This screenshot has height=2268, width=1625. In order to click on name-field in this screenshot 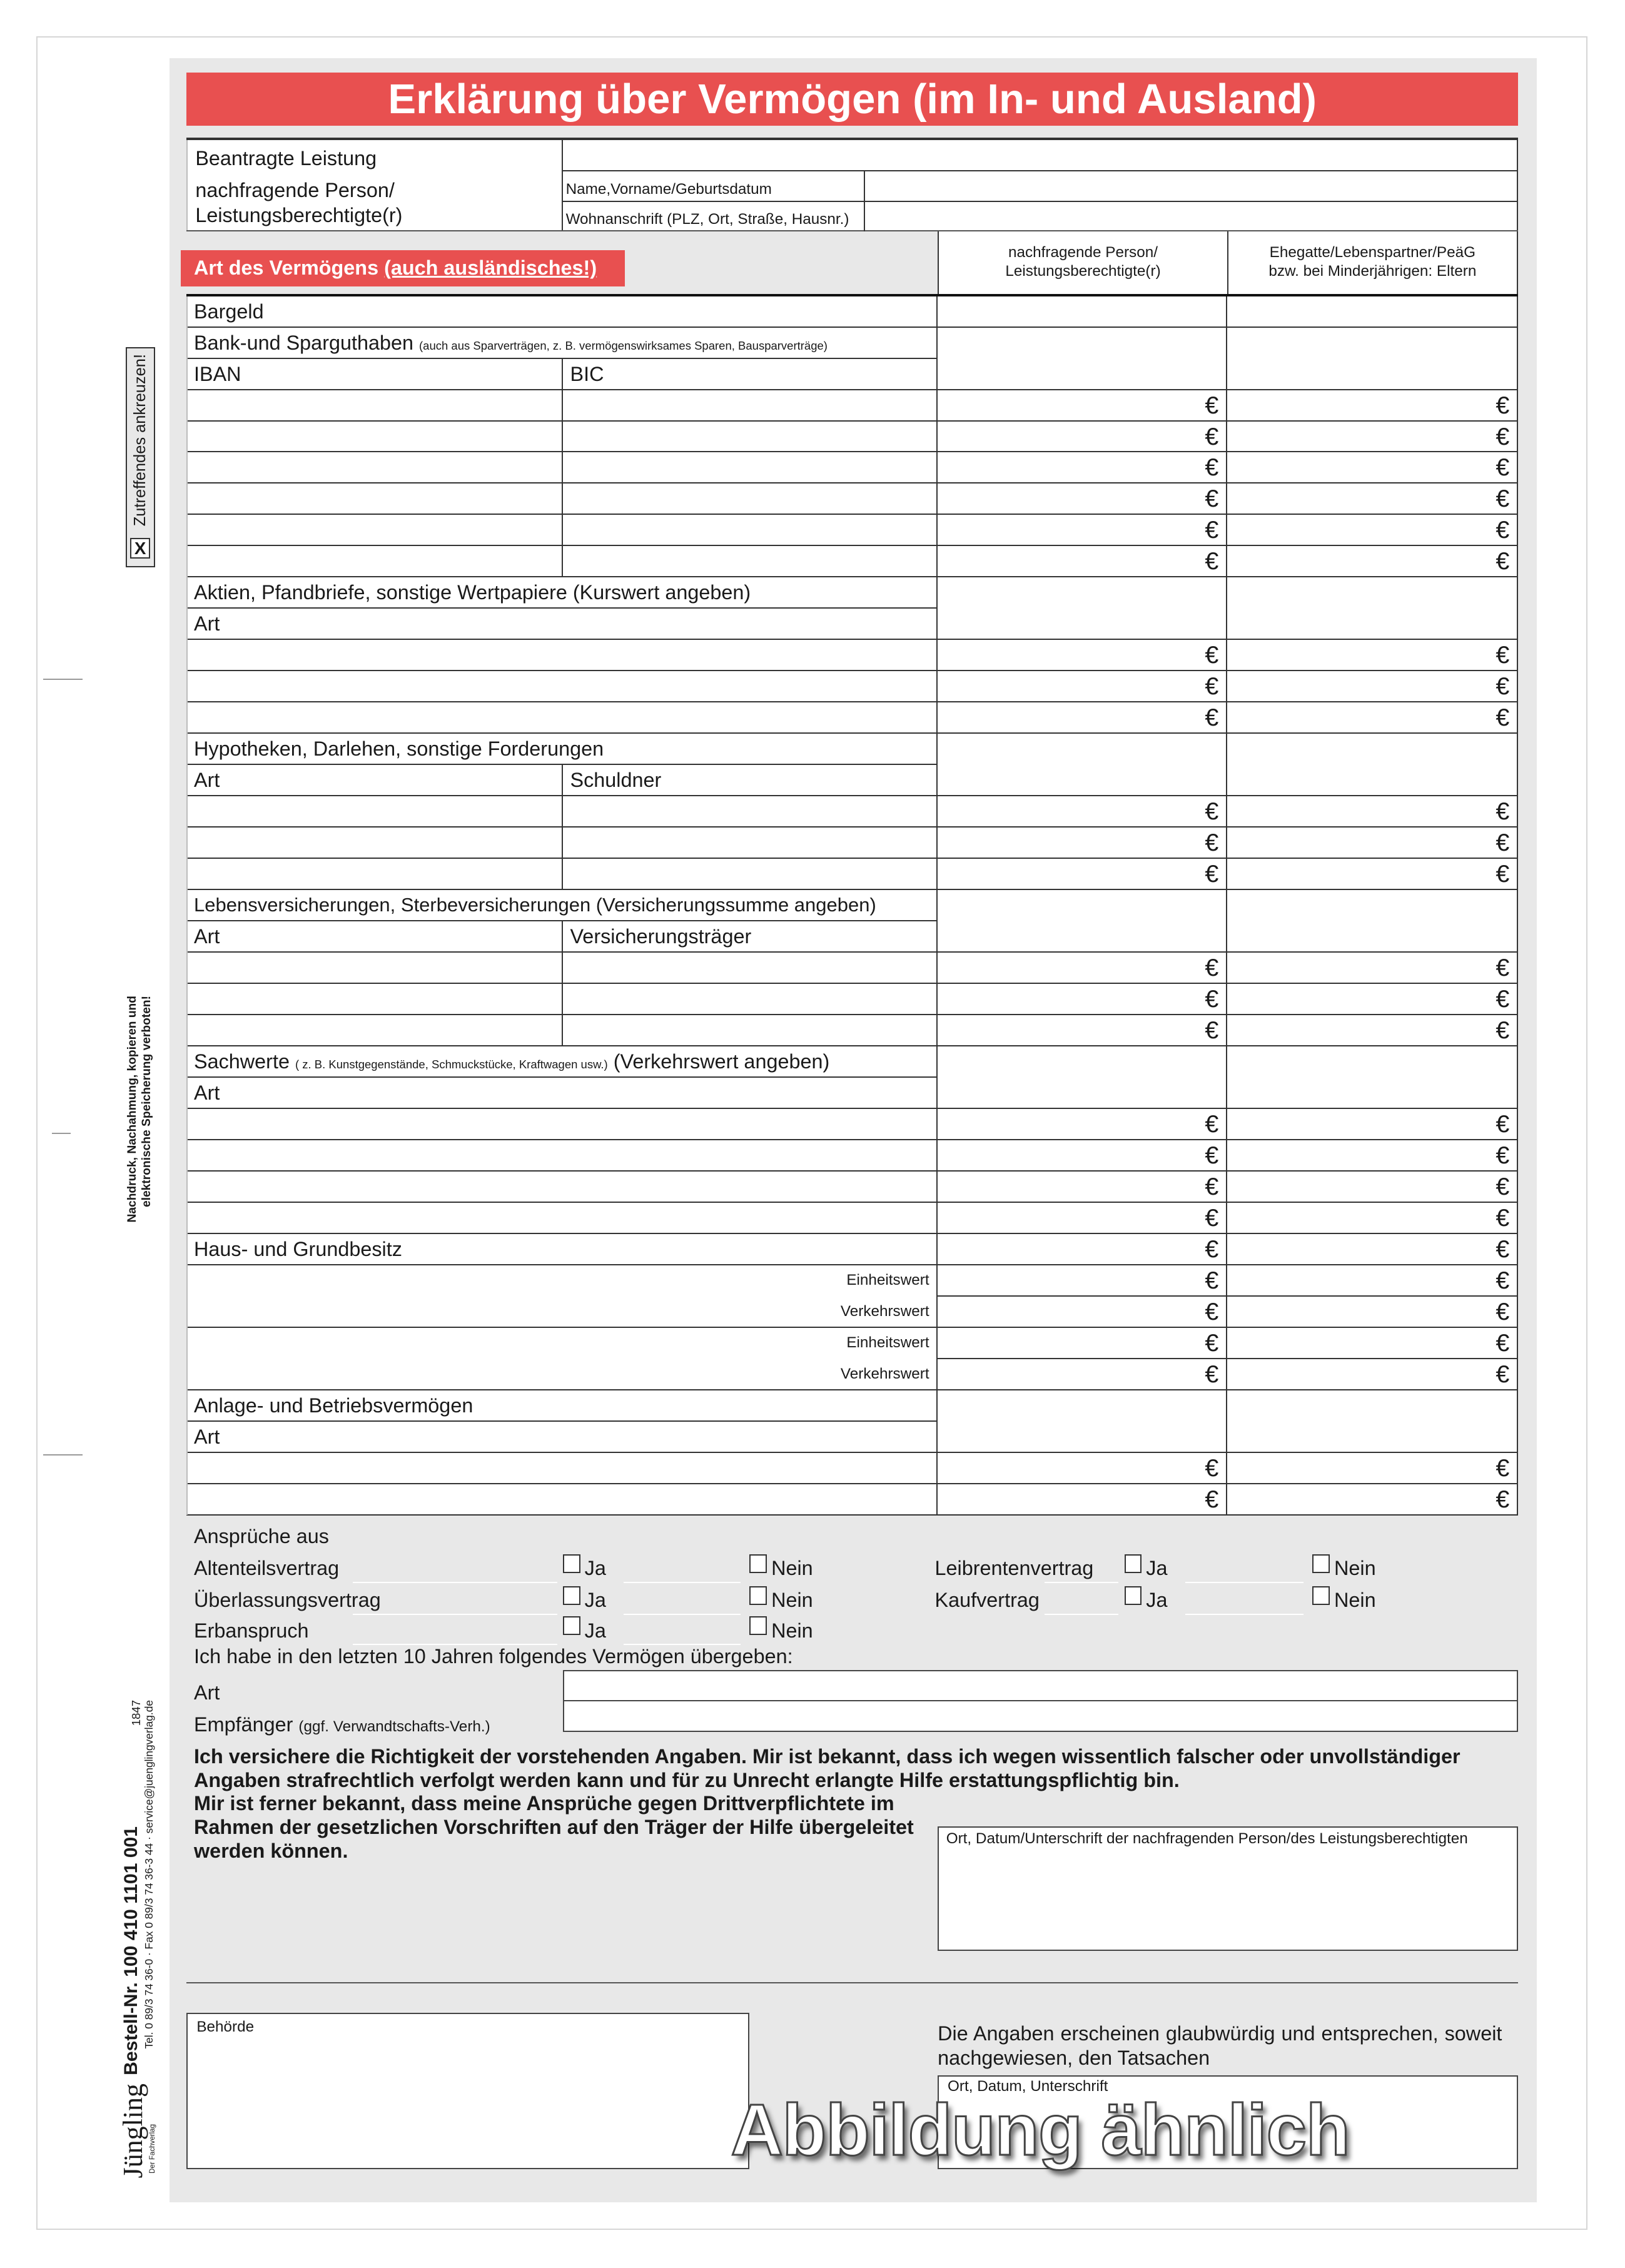, I will do `click(1190, 186)`.